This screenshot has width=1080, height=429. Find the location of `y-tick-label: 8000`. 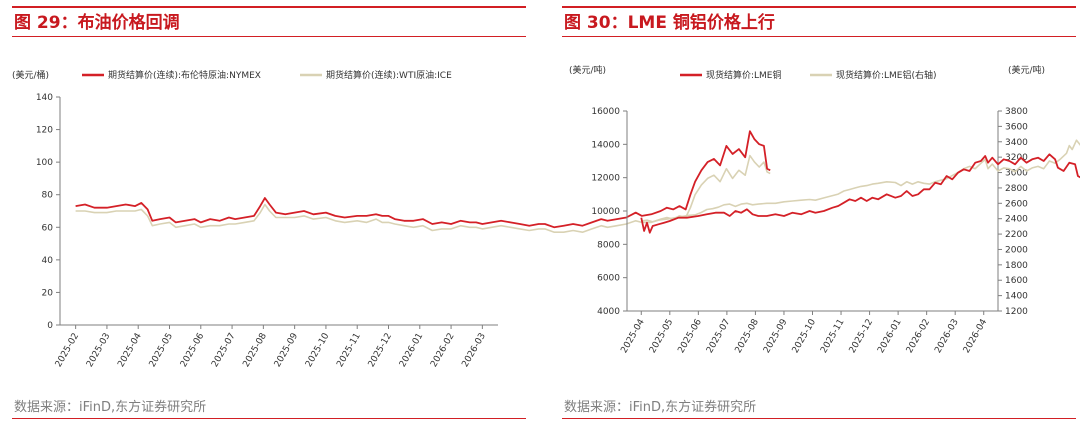

y-tick-label: 8000 is located at coordinates (608, 245).